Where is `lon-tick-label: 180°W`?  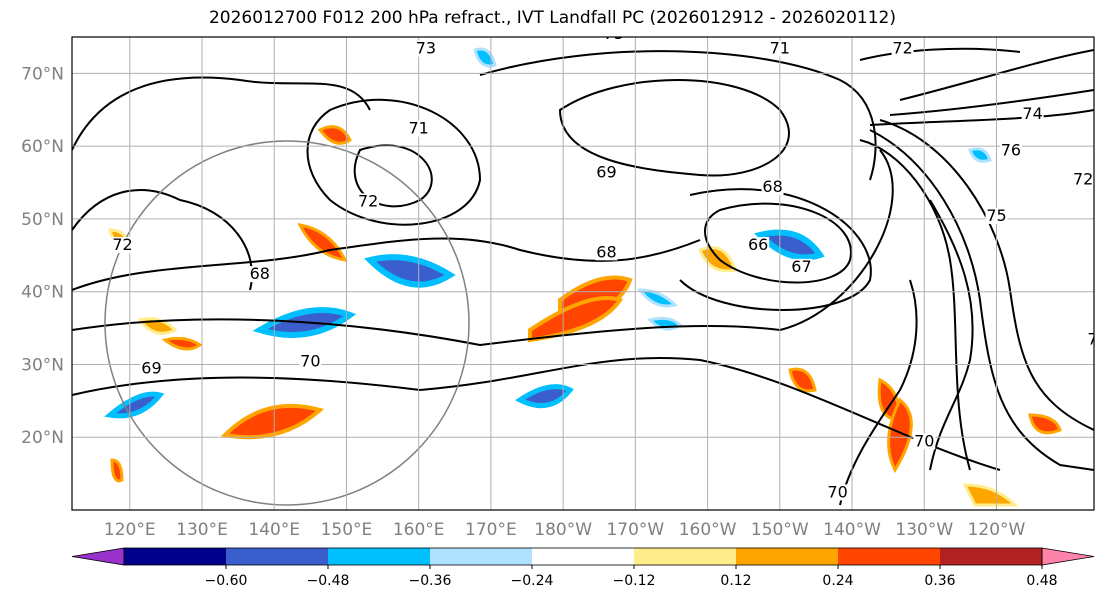
lon-tick-label: 180°W is located at coordinates (563, 530).